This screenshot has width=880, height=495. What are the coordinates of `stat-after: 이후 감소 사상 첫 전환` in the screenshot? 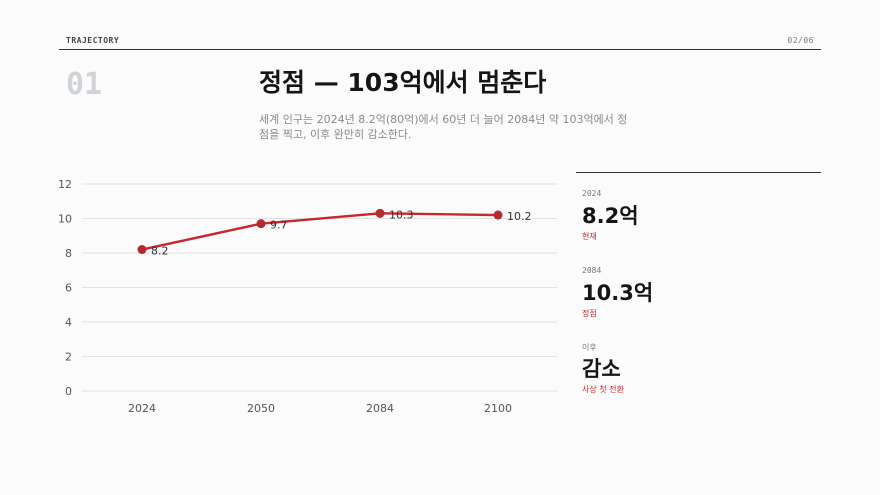 It's located at (603, 368).